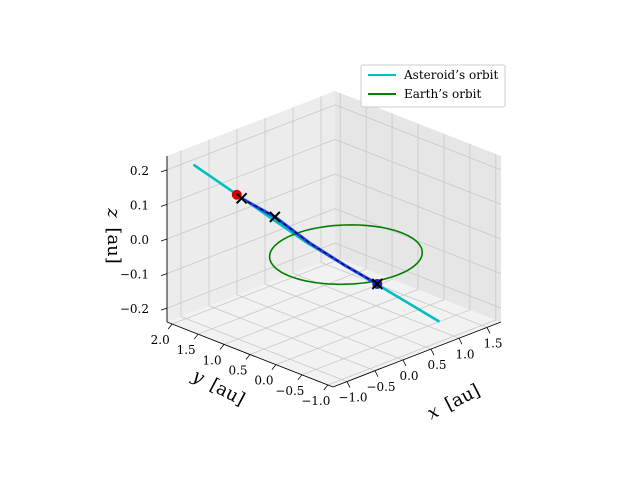  Describe the element at coordinates (212, 360) in the screenshot. I see `y-tick-label: 1.0` at that location.